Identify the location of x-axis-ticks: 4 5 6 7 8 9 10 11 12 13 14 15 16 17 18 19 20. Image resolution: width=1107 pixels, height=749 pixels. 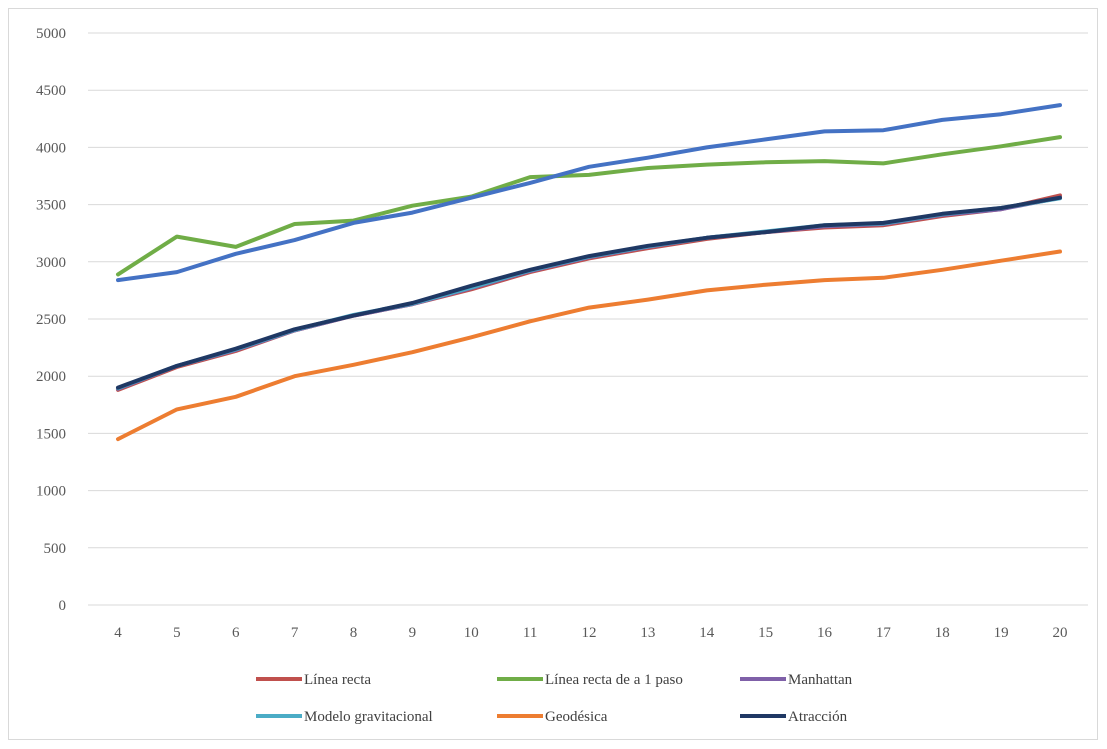
(590, 633).